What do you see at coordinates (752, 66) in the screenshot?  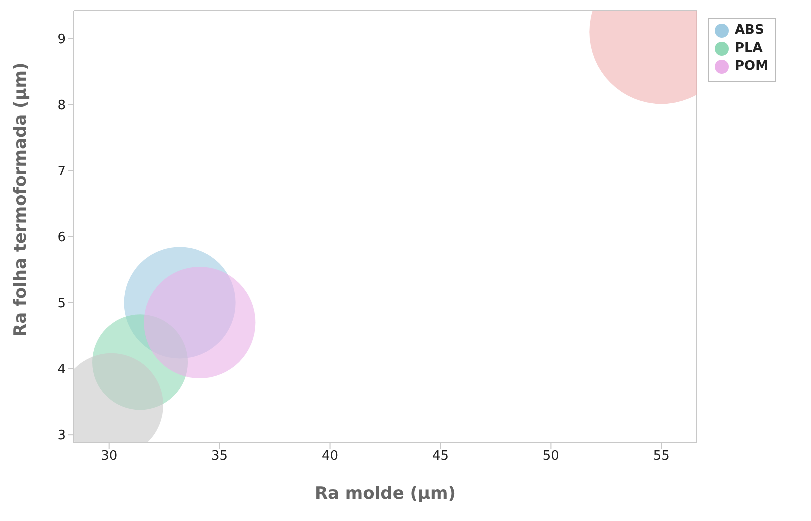 I see `legend-label: POM` at bounding box center [752, 66].